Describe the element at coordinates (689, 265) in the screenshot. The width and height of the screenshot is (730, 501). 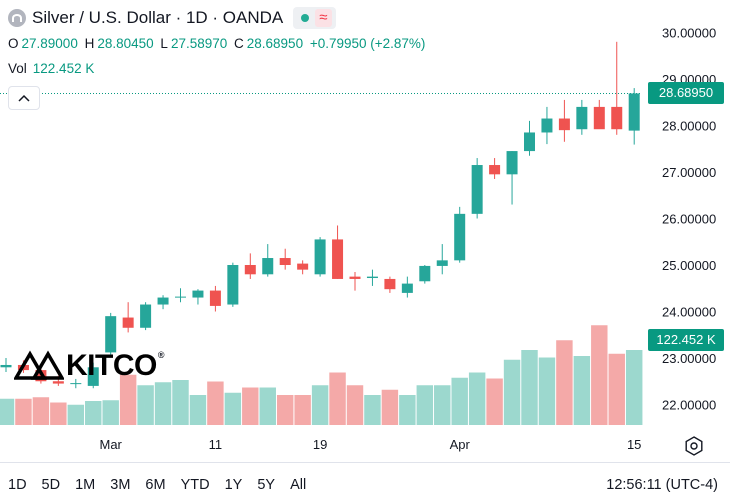
I see `y-tick-label: 25.00000` at that location.